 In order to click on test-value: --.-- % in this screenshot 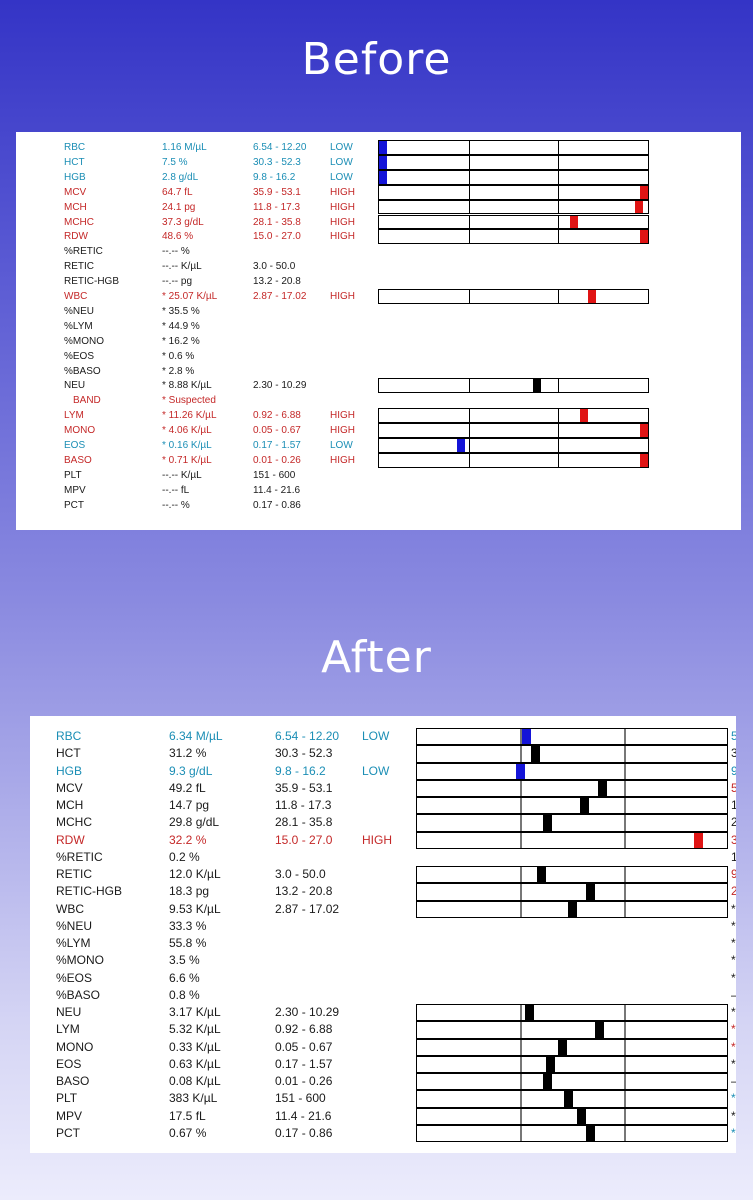, I will do `click(176, 505)`.